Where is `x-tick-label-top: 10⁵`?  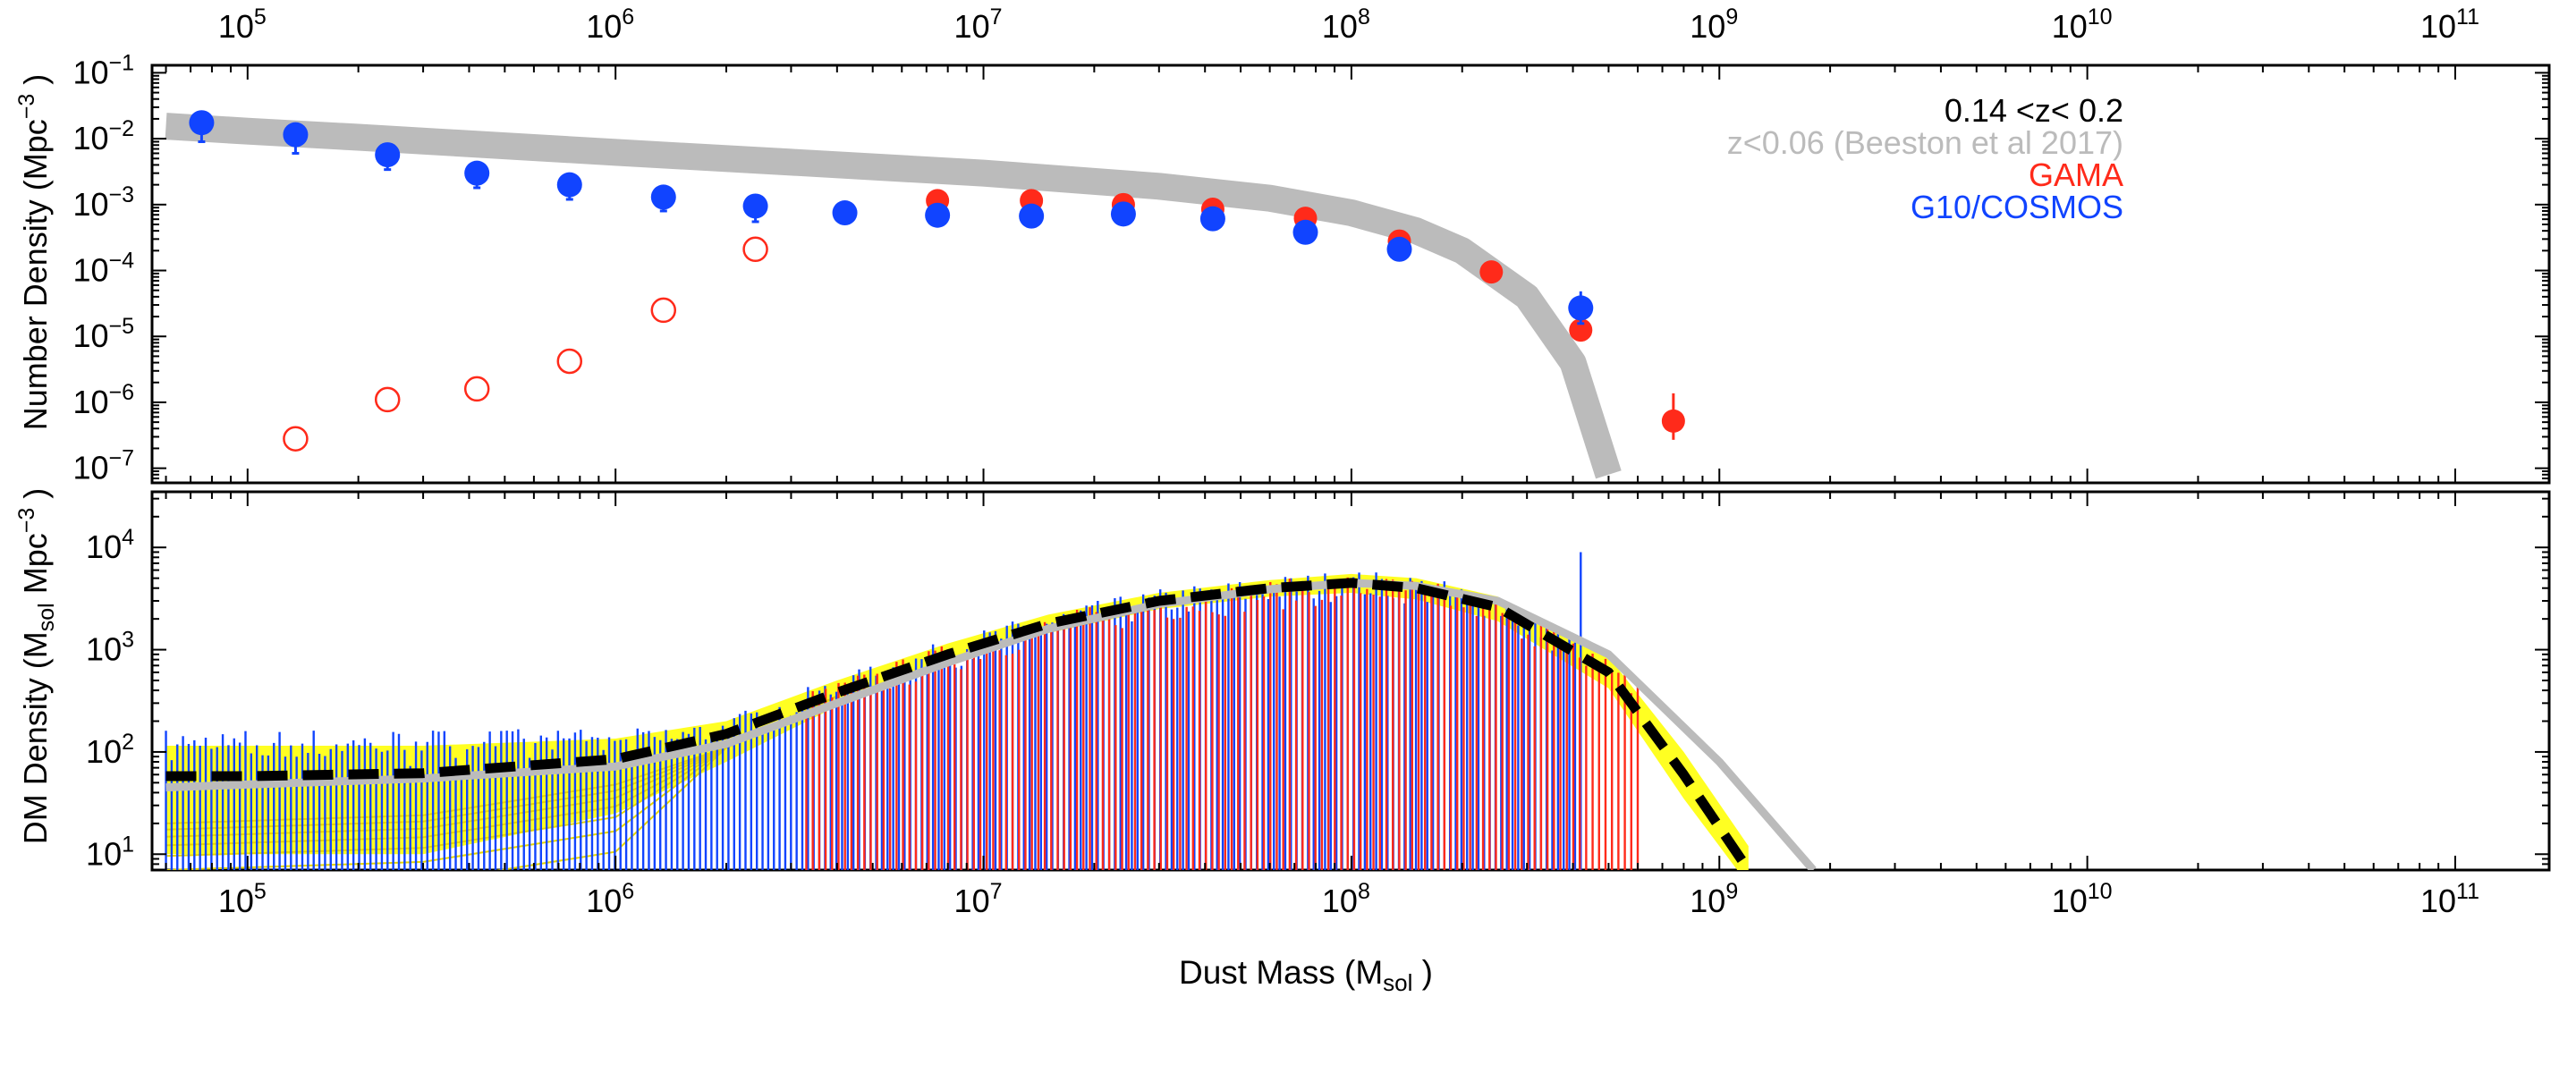 x-tick-label-top: 10⁵ is located at coordinates (242, 24).